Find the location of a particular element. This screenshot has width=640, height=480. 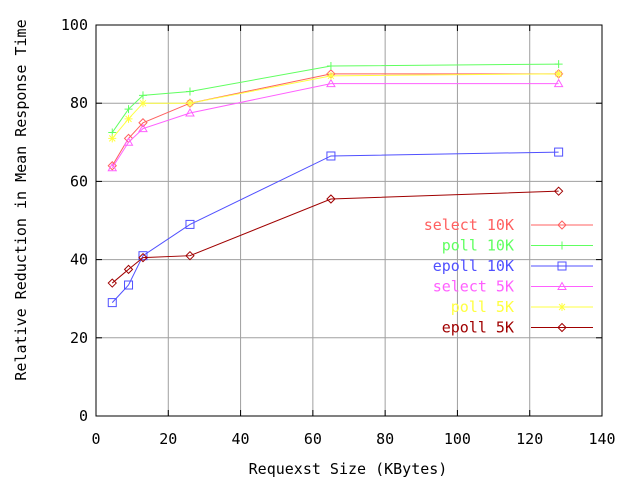

legend-label: select 5K is located at coordinates (473, 287).